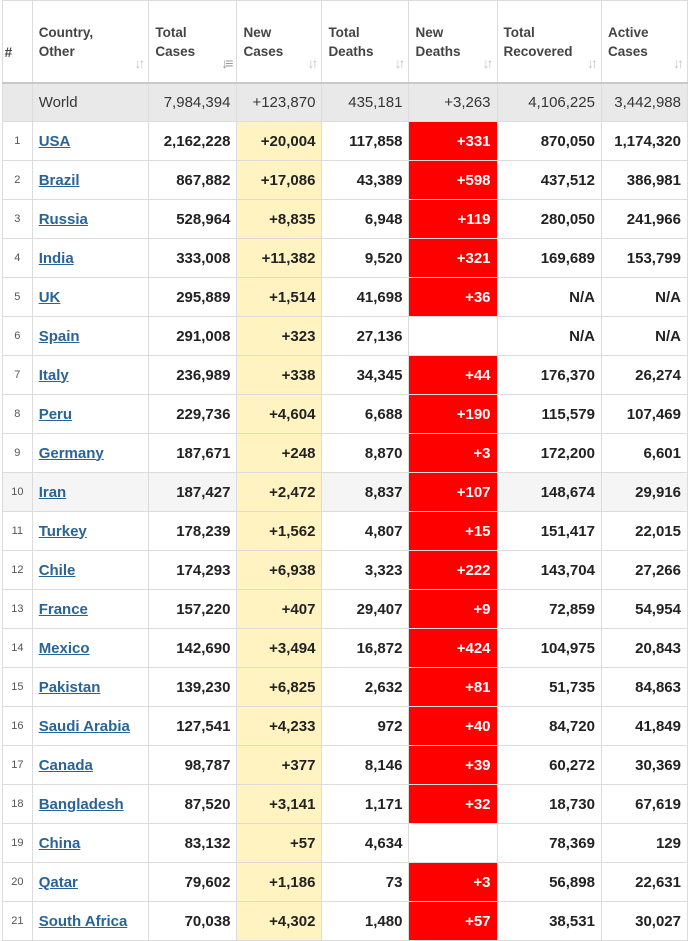 The image size is (688, 941). What do you see at coordinates (644, 42) in the screenshot?
I see `column-header-active-cases: Active Cases ↓↑` at bounding box center [644, 42].